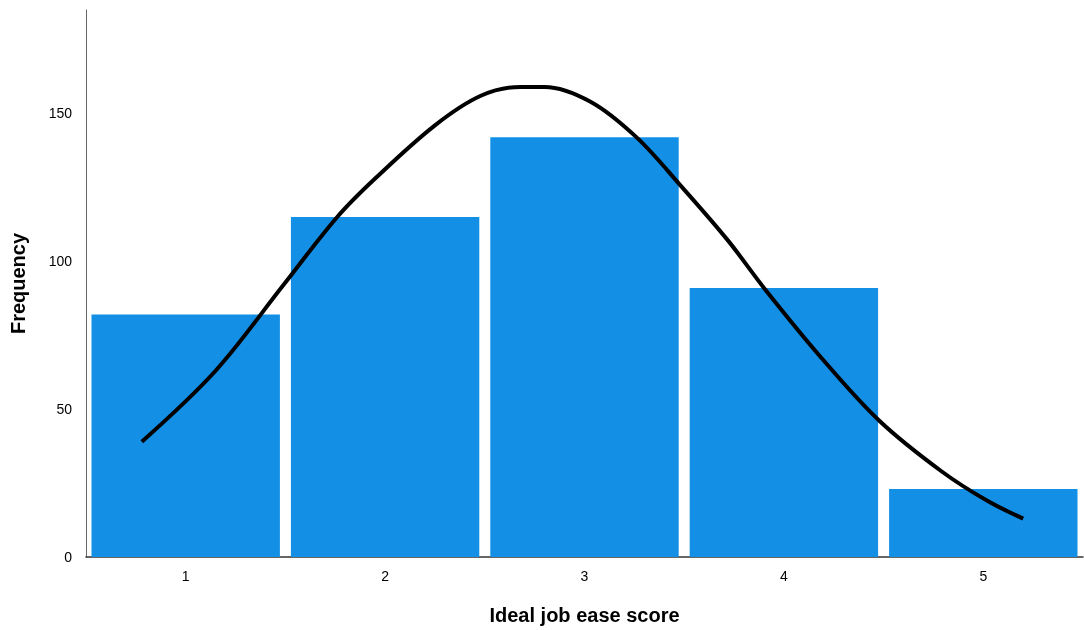 The image size is (1084, 630). What do you see at coordinates (64, 409) in the screenshot?
I see `y-tick-label: 50` at bounding box center [64, 409].